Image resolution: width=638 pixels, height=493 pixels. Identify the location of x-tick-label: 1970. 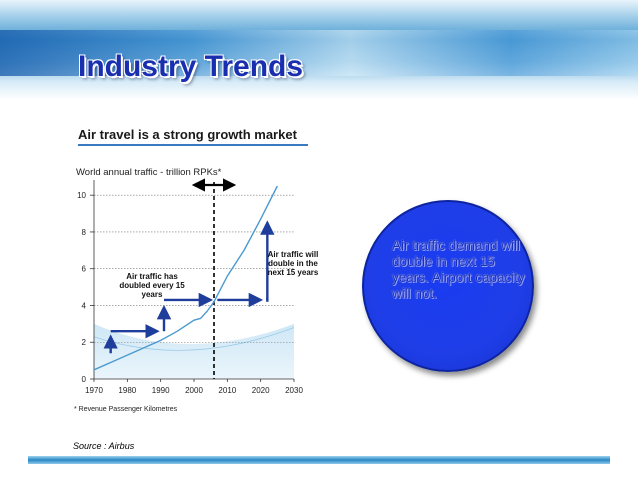
(94, 390).